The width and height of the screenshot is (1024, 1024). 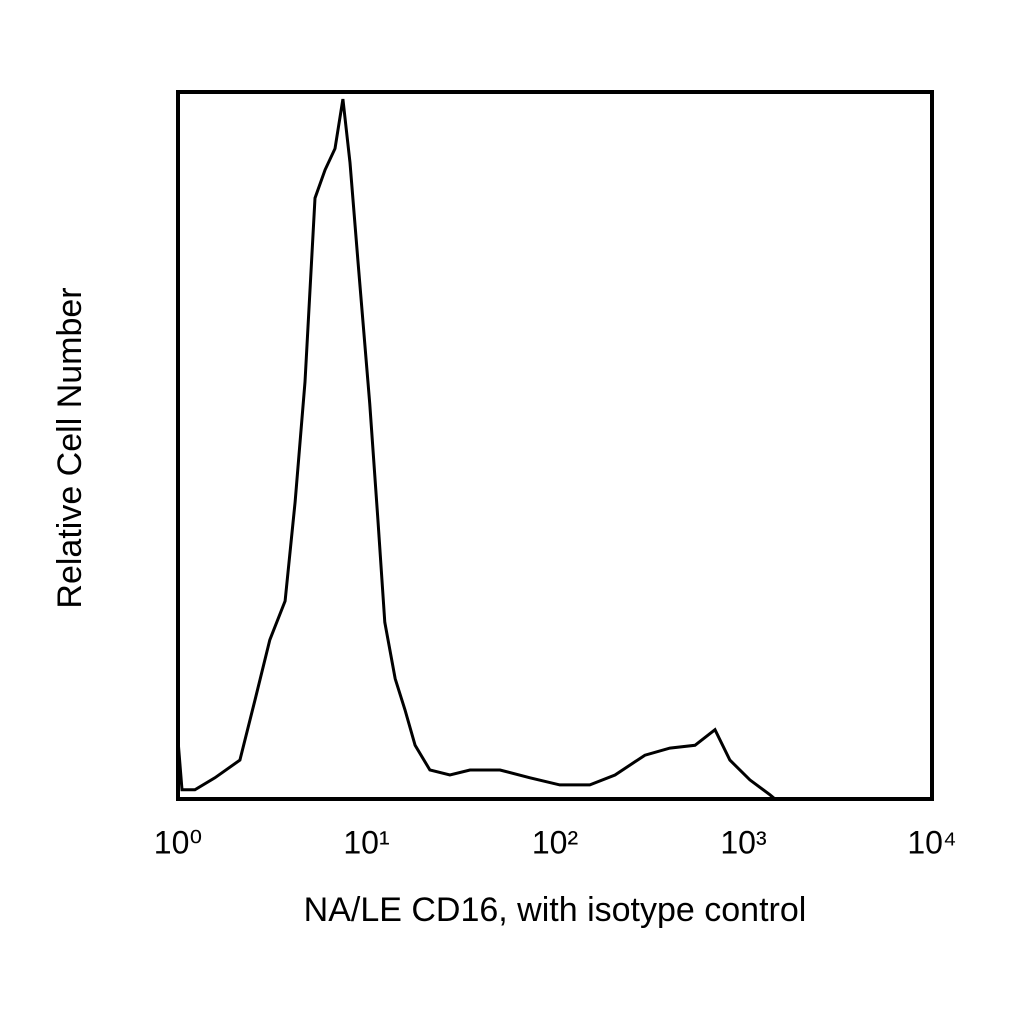 What do you see at coordinates (555, 842) in the screenshot?
I see `x-tick-label: 10²` at bounding box center [555, 842].